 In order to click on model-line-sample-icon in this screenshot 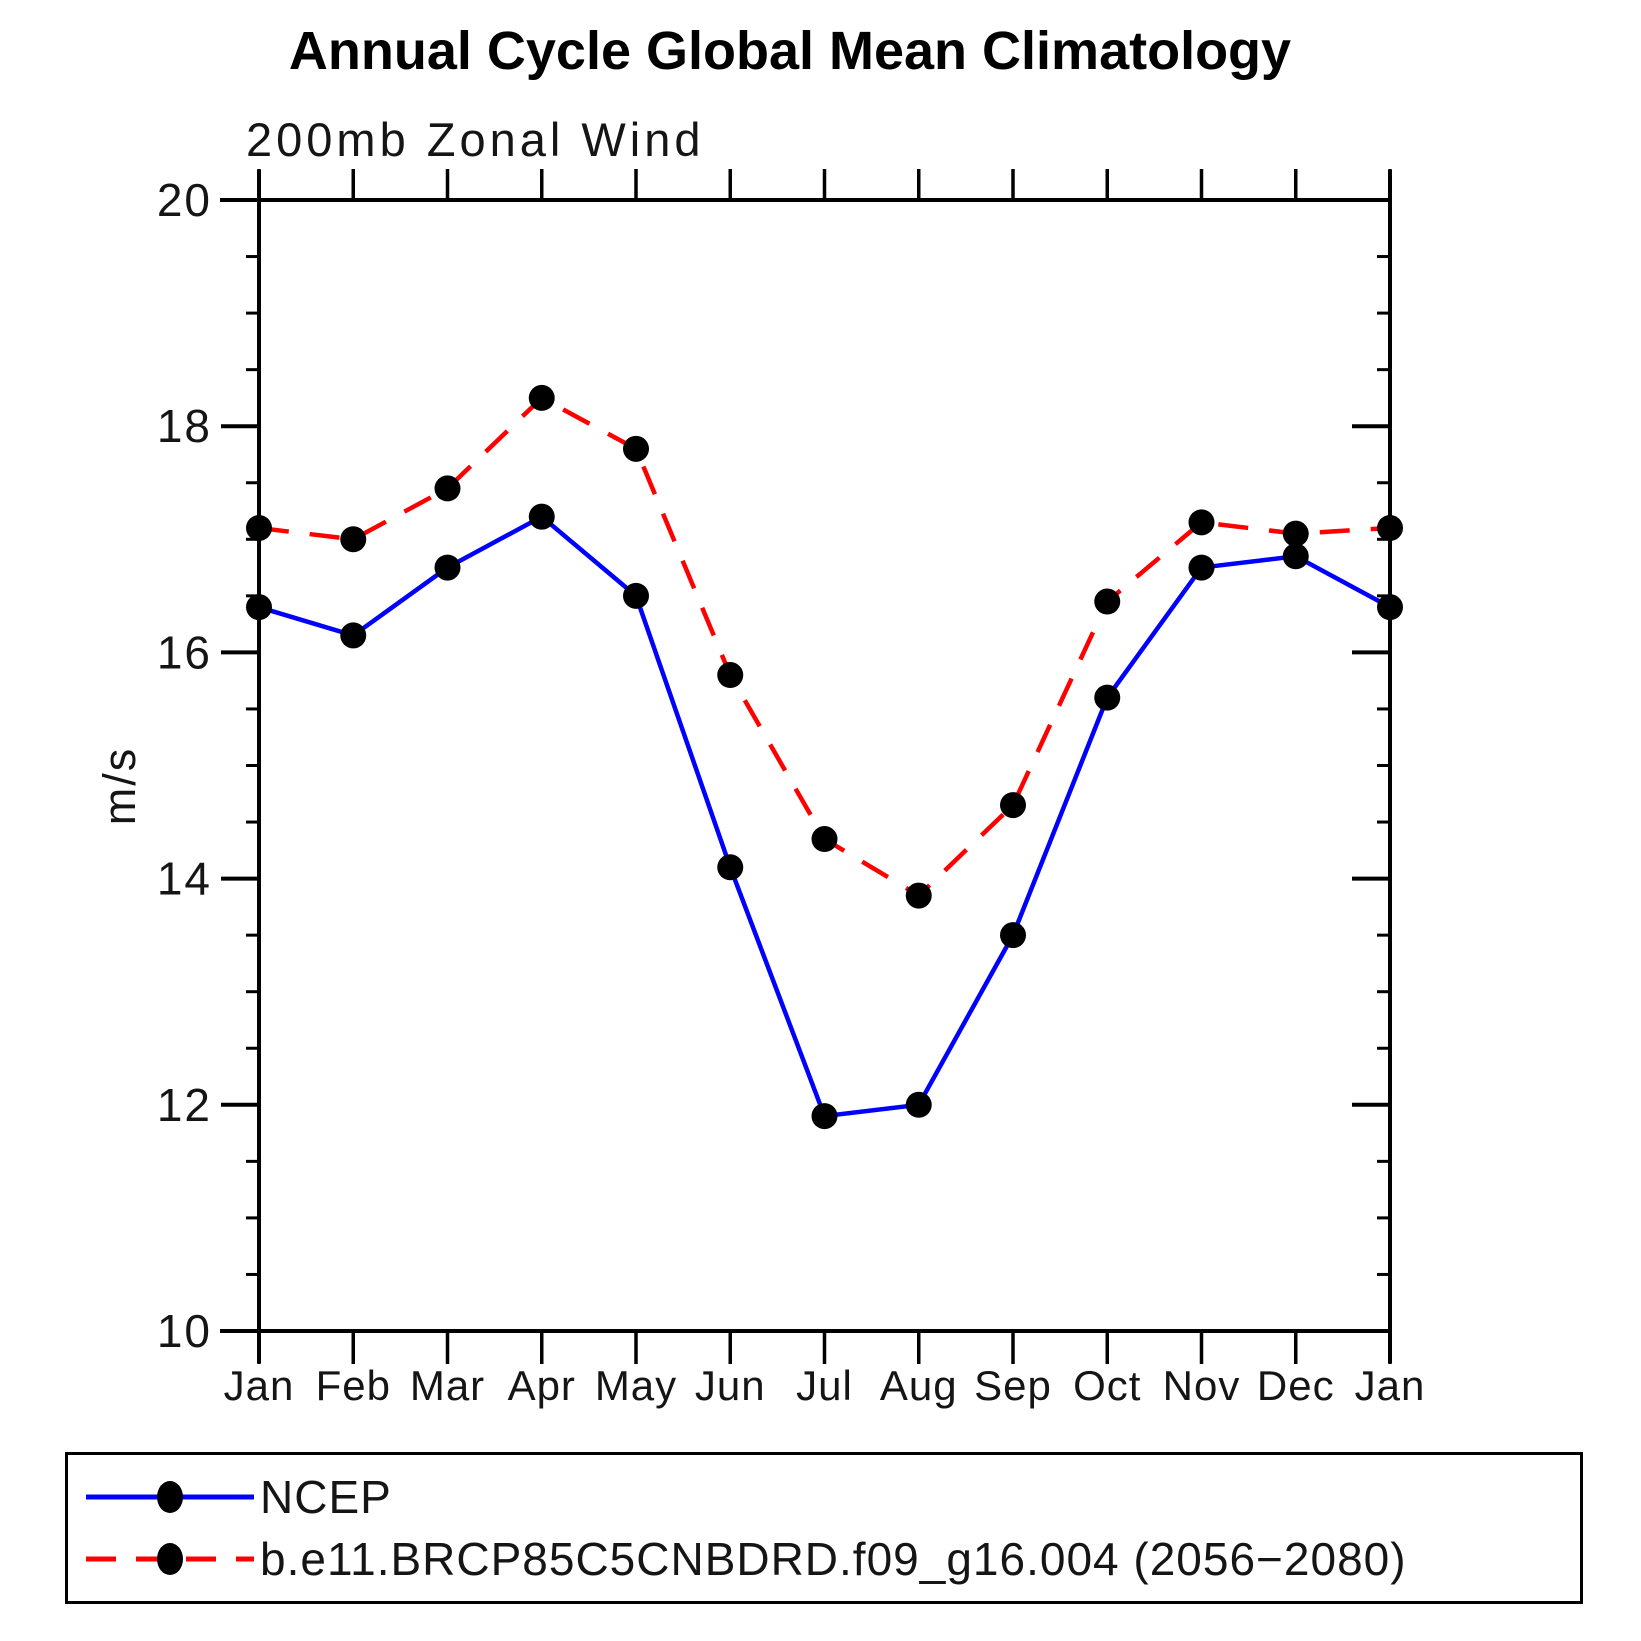, I will do `click(170, 1559)`.